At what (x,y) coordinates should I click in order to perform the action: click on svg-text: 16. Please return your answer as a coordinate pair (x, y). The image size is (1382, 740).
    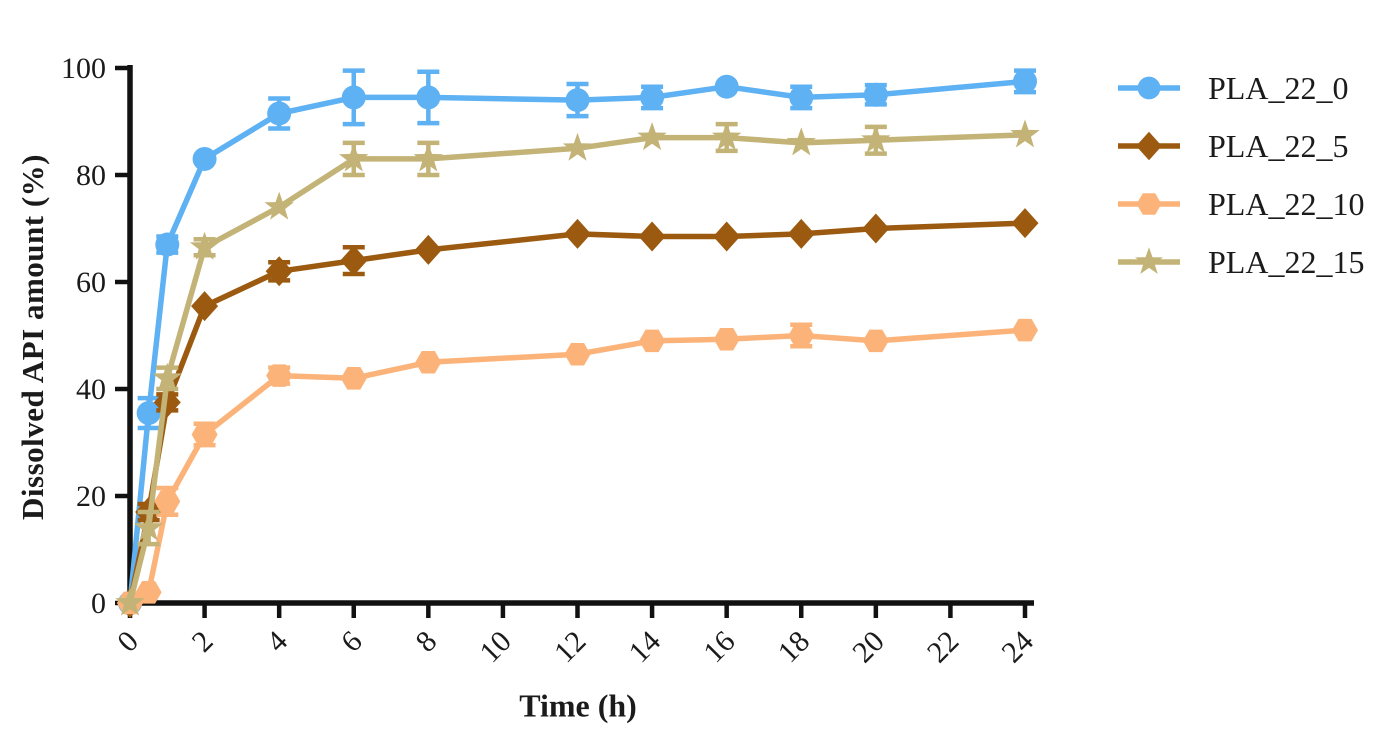
    Looking at the image, I should click on (719, 647).